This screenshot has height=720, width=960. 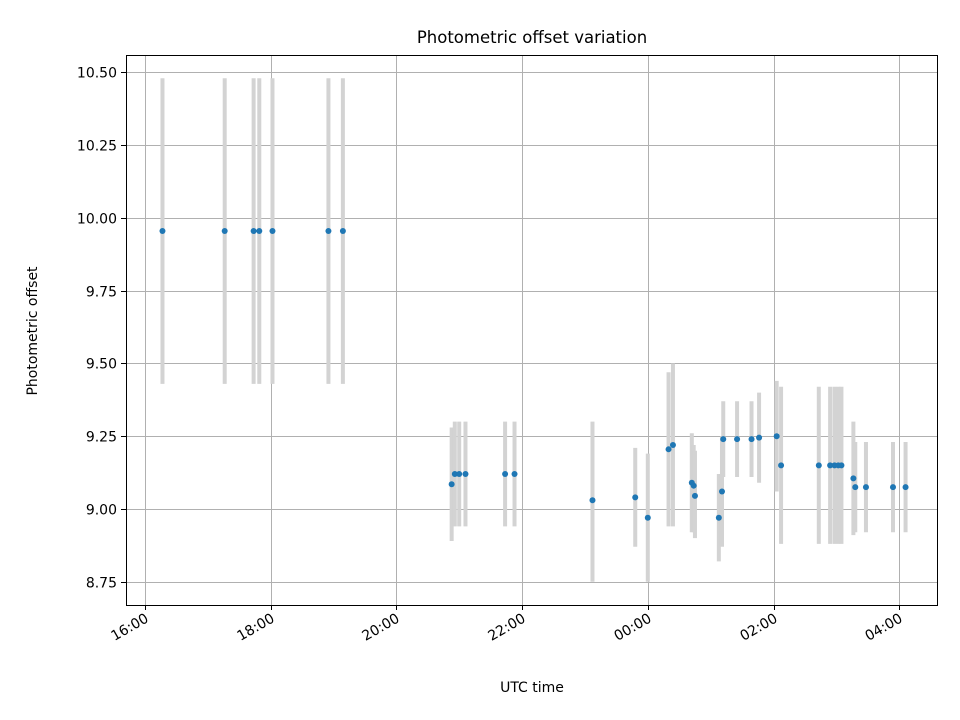 What do you see at coordinates (101, 584) in the screenshot?
I see `y-tick-label: 8.75` at bounding box center [101, 584].